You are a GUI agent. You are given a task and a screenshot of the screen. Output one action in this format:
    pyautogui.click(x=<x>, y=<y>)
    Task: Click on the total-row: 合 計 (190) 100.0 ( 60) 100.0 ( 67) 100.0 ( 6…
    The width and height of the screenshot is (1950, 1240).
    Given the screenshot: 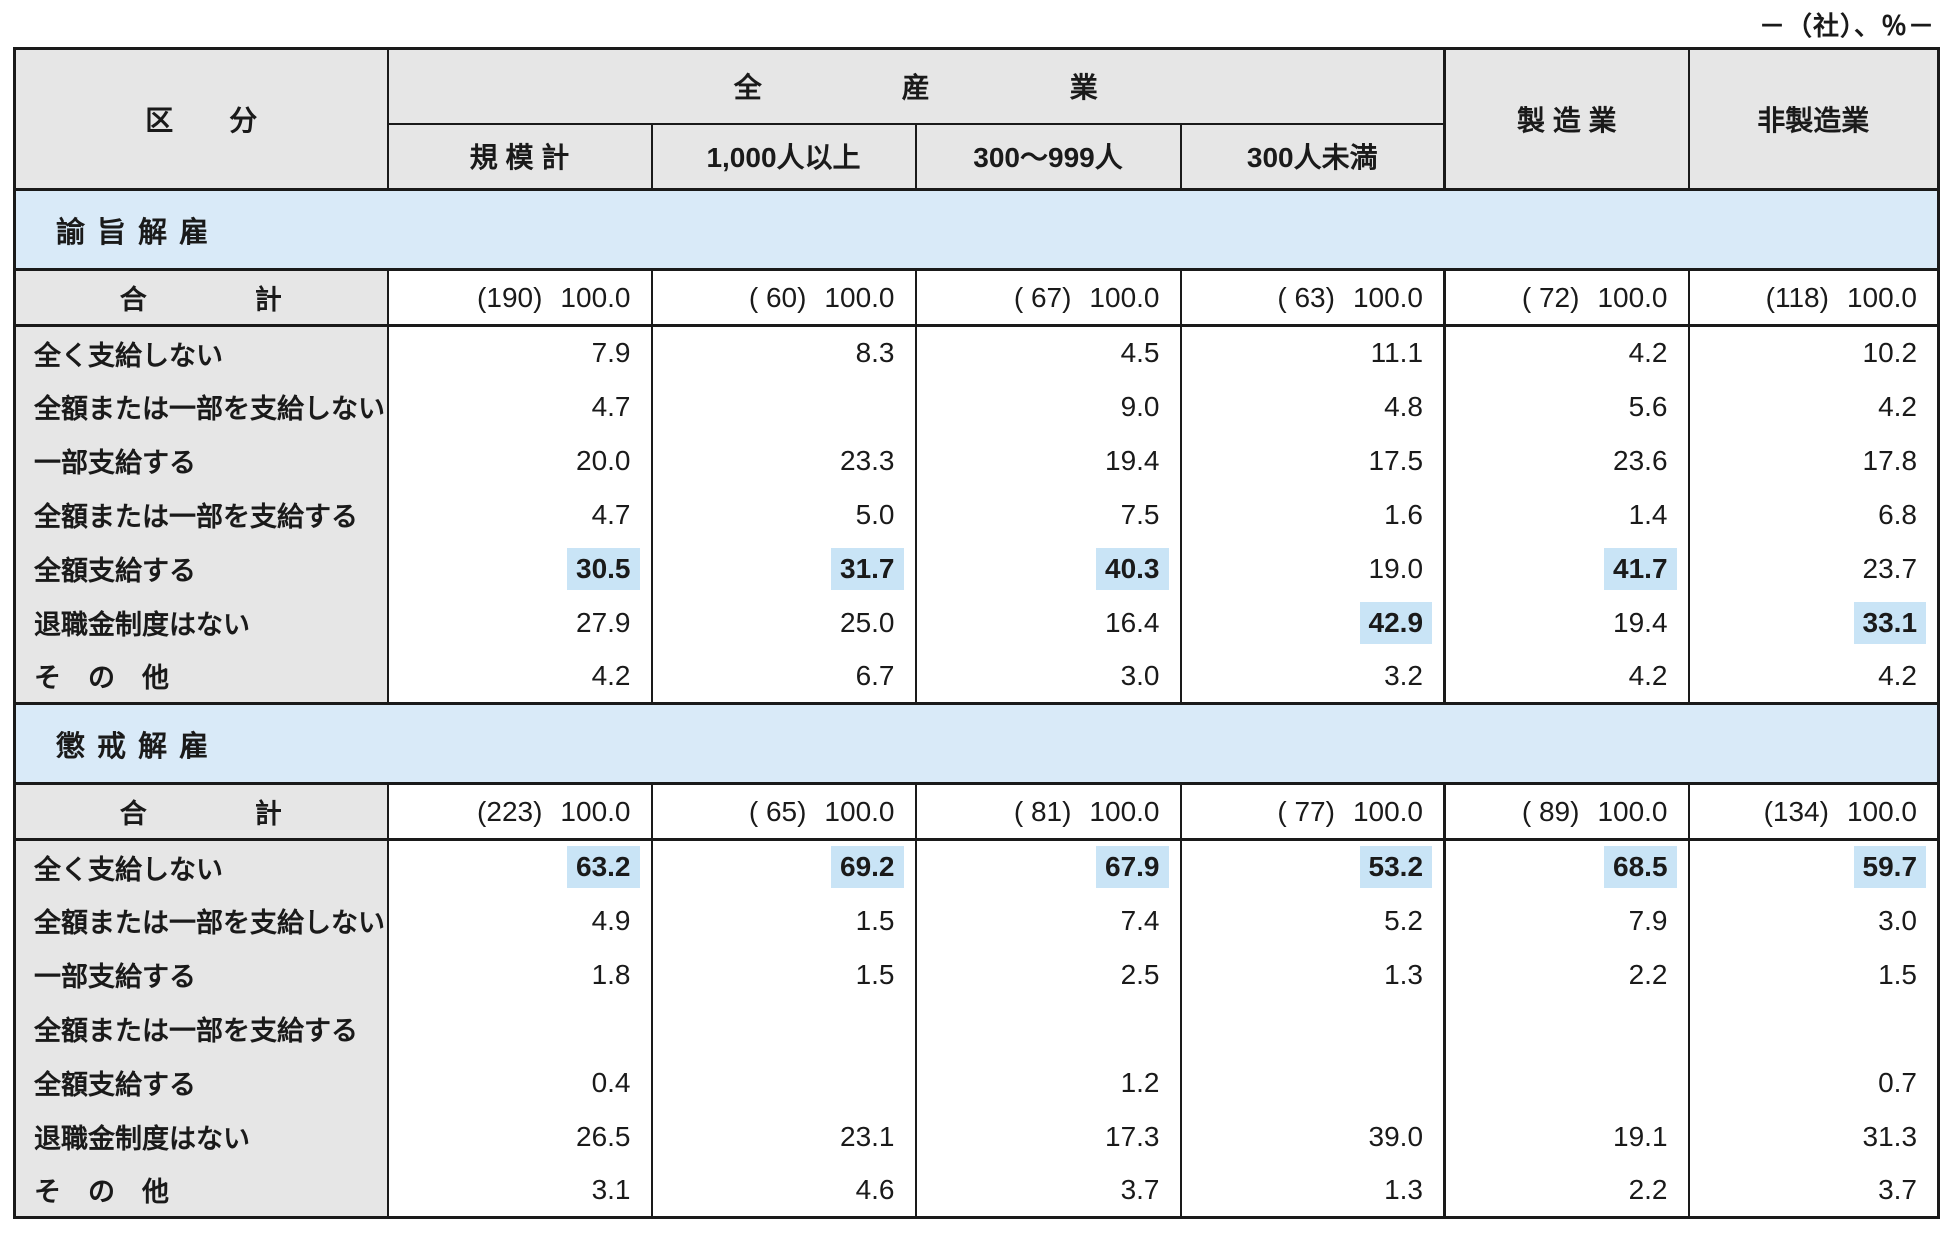 What is the action you would take?
    pyautogui.click(x=976, y=298)
    